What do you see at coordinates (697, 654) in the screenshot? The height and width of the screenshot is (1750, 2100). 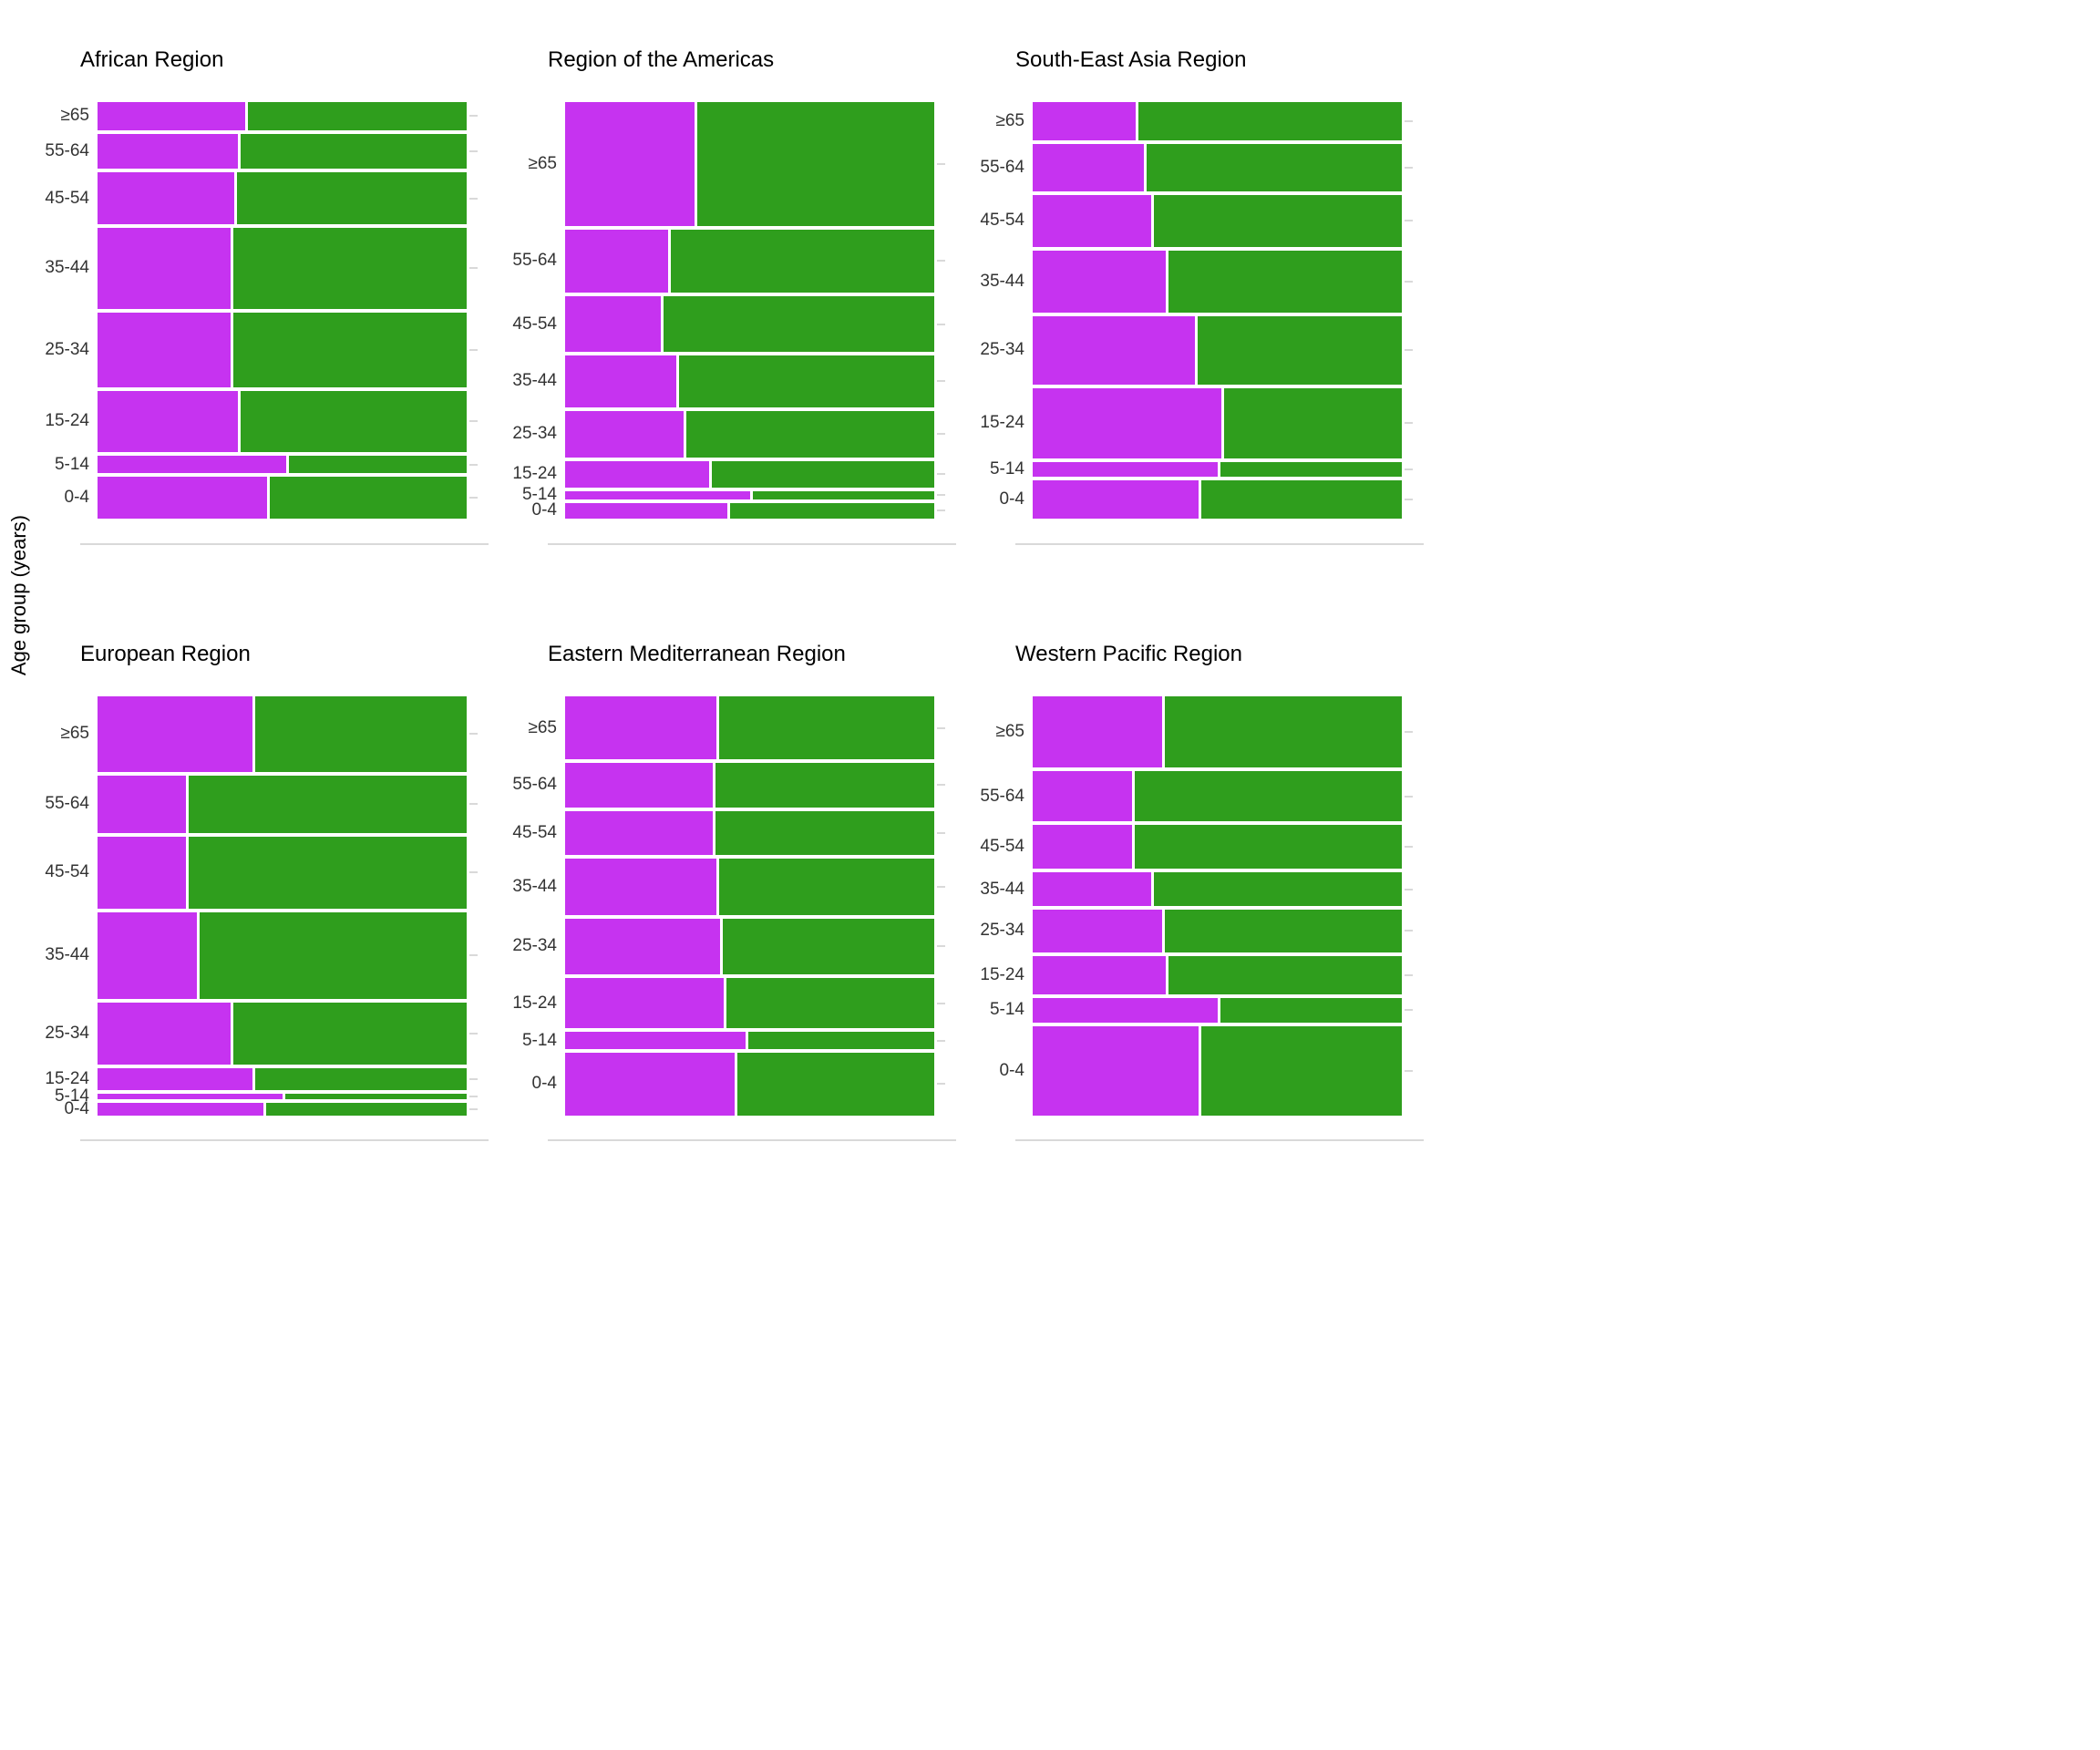 I see `panel-title: Eastern Mediterranean Region` at bounding box center [697, 654].